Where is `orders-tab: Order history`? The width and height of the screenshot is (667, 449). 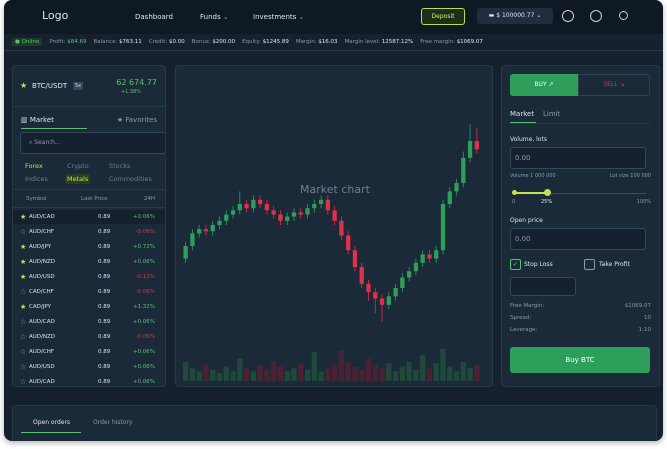 orders-tab: Order history is located at coordinates (113, 422).